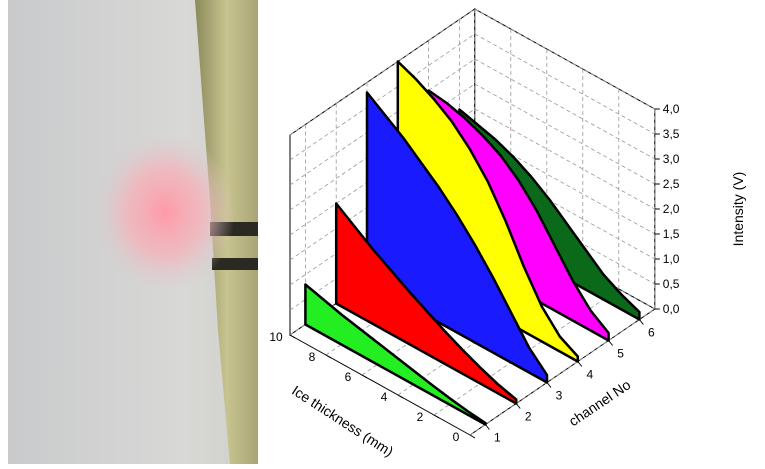 The width and height of the screenshot is (765, 469). I want to click on y-tick-label: 4, so click(589, 375).